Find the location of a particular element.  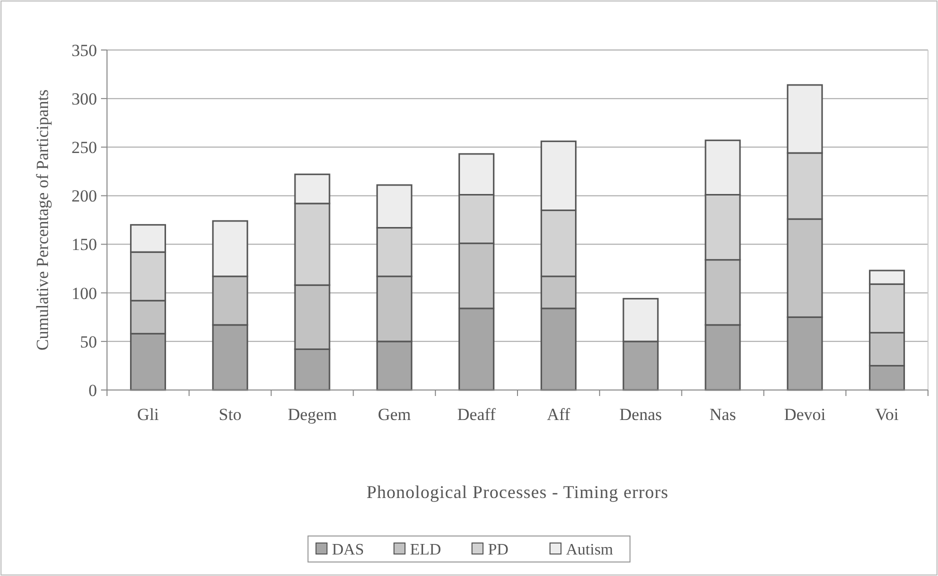

y-tick-label: 50 is located at coordinates (88, 342).